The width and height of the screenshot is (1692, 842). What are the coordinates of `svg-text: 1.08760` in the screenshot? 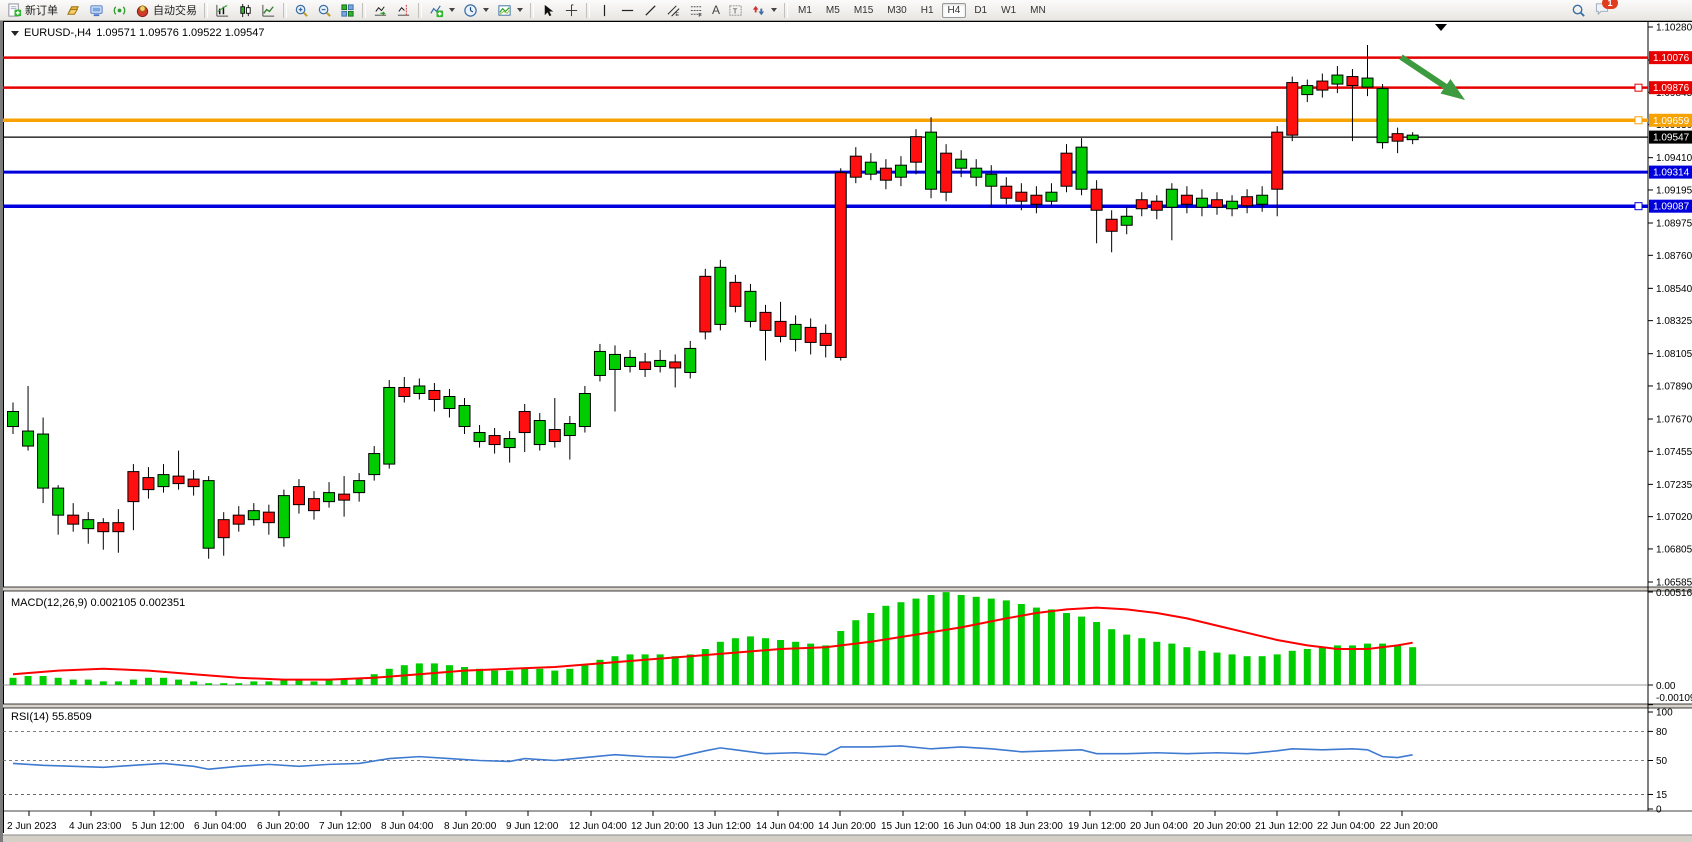 It's located at (1674, 256).